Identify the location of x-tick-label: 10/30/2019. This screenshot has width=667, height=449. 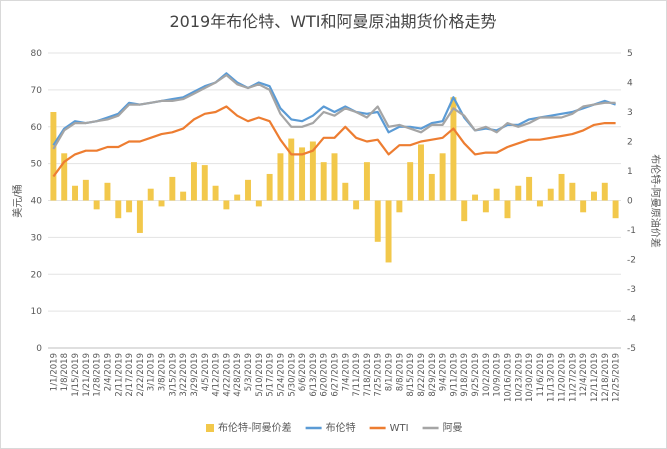
(530, 377).